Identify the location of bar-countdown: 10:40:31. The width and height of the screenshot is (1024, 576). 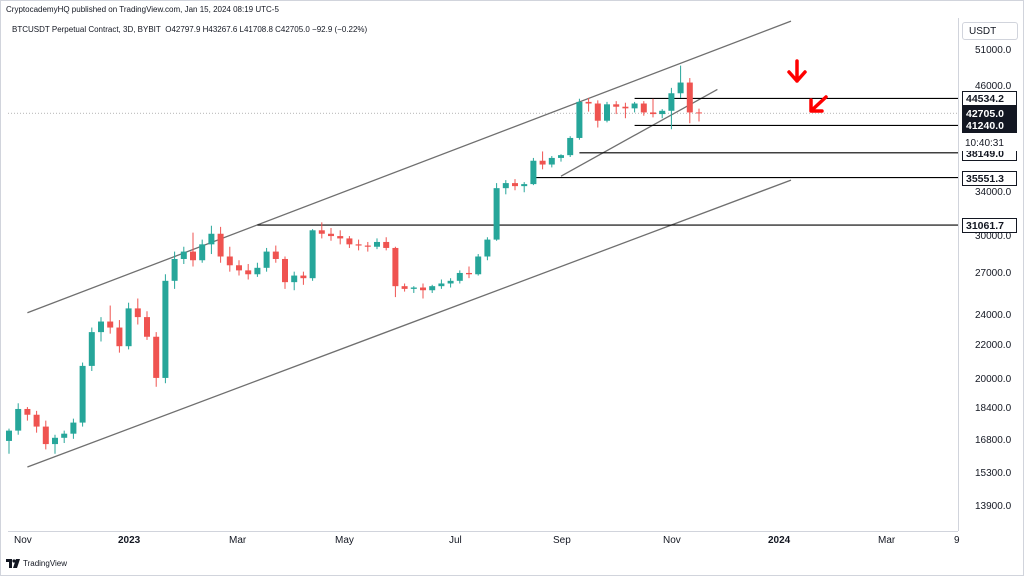
(989, 144).